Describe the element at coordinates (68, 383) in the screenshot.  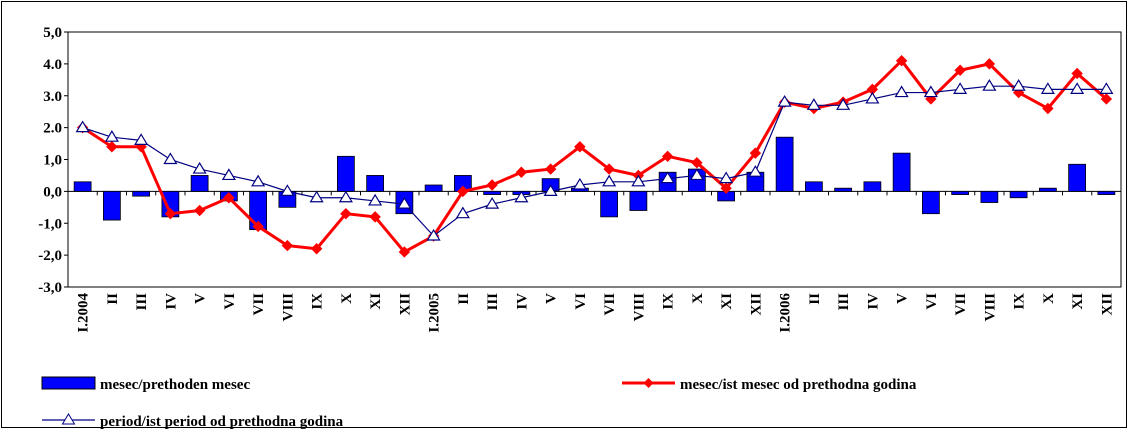
I see `legend-swatch` at that location.